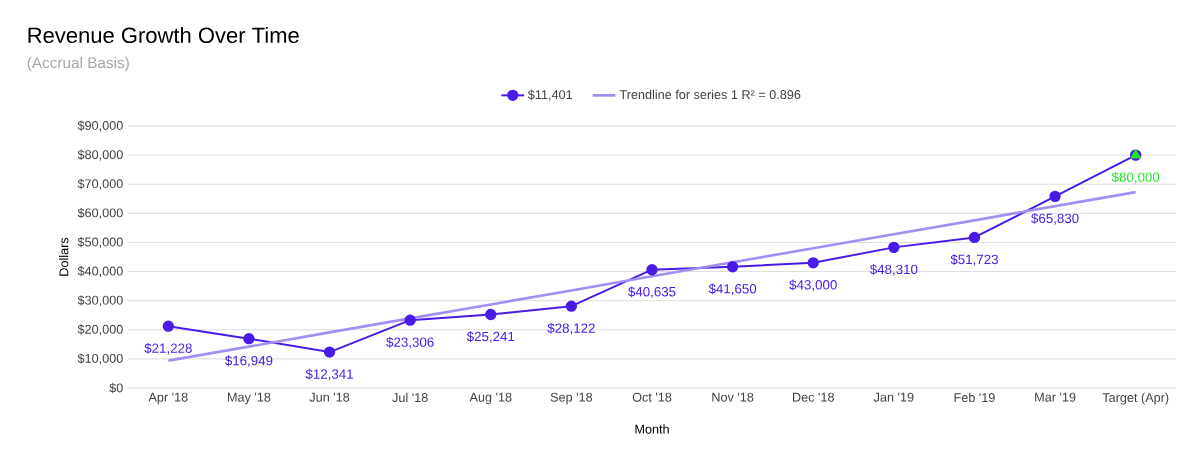 This screenshot has height=469, width=1200. I want to click on x-tick-label: Nov '18, so click(733, 397).